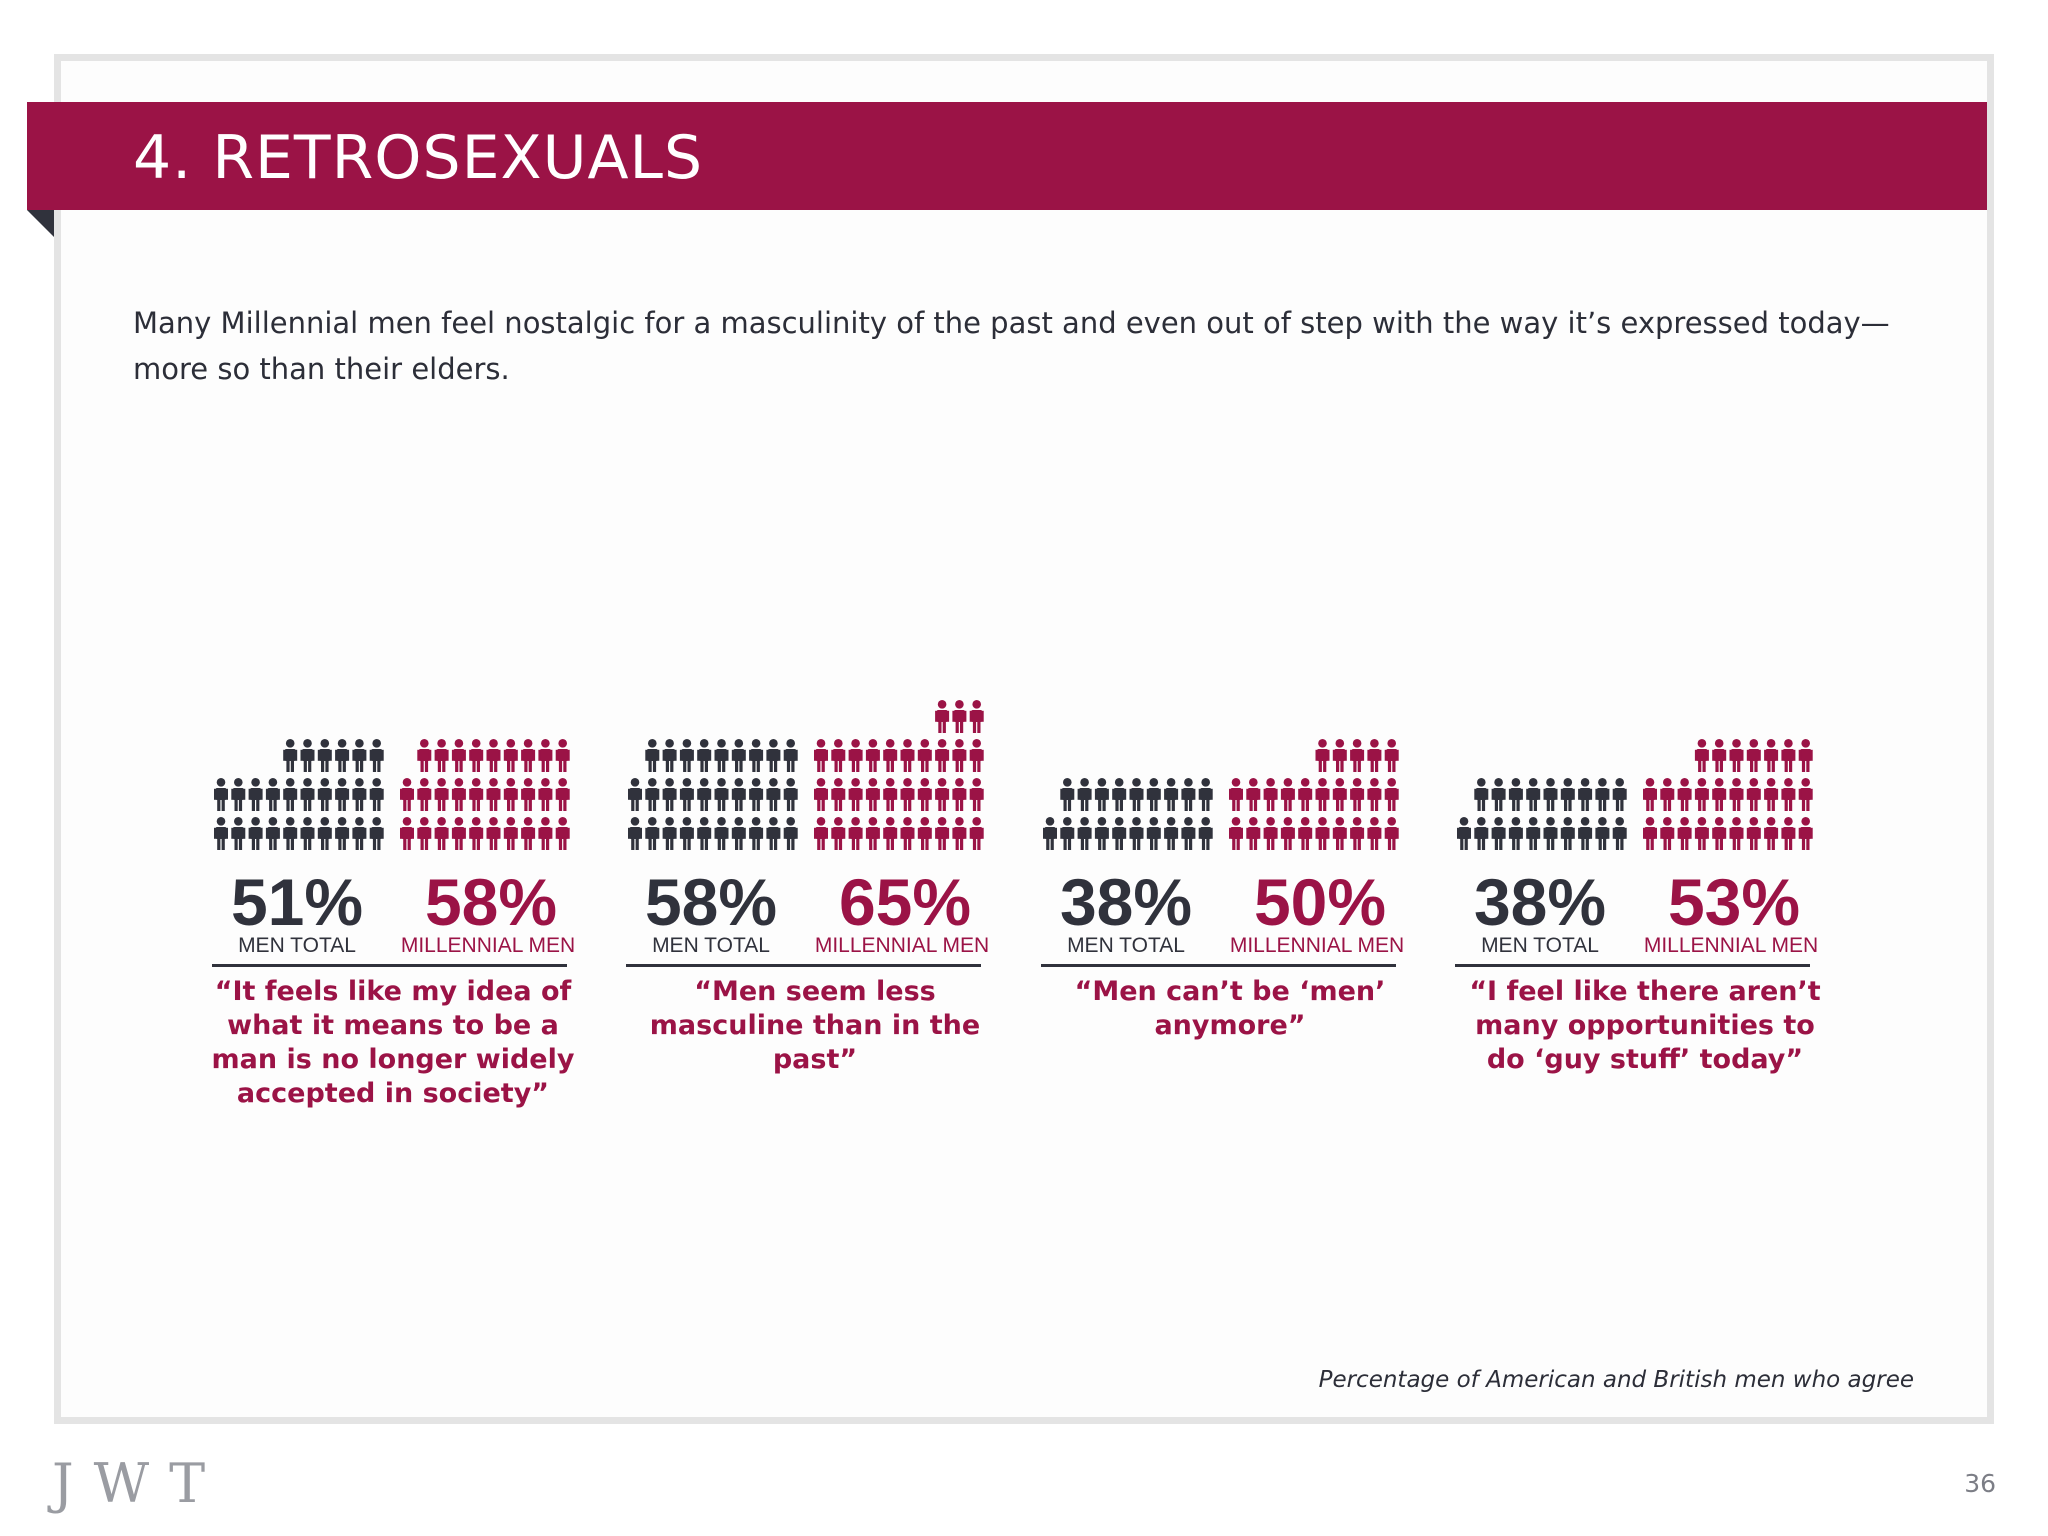  Describe the element at coordinates (40, 223) in the screenshot. I see `banner-fold` at that location.